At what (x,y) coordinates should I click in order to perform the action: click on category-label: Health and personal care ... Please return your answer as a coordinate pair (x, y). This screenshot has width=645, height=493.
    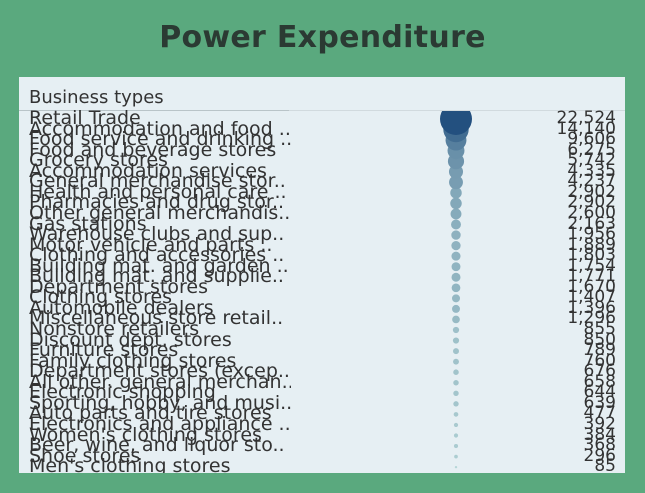
    Looking at the image, I should click on (158, 192).